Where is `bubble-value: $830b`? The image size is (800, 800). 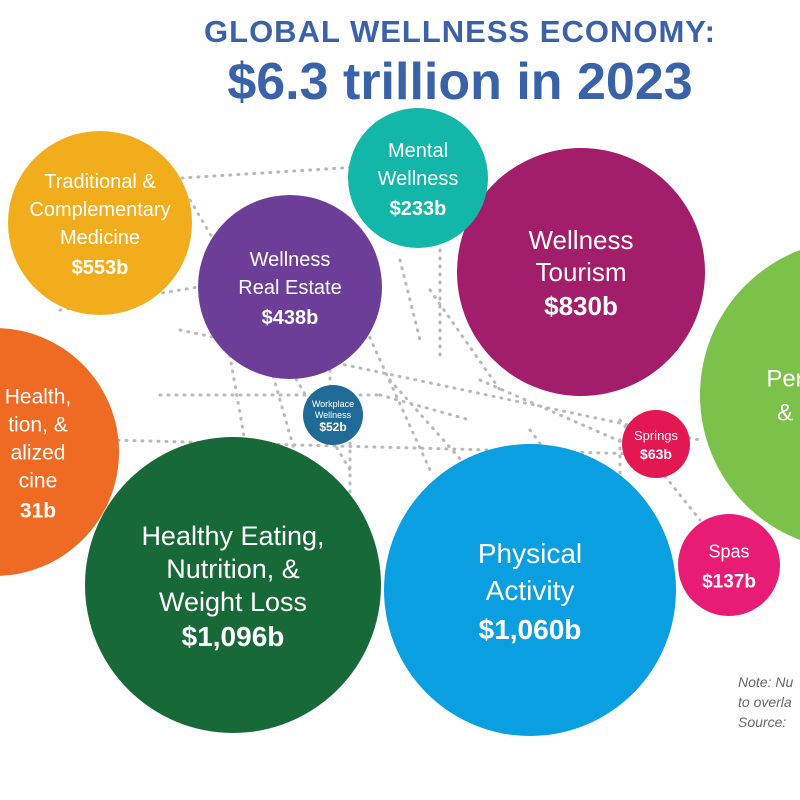
bubble-value: $830b is located at coordinates (581, 306).